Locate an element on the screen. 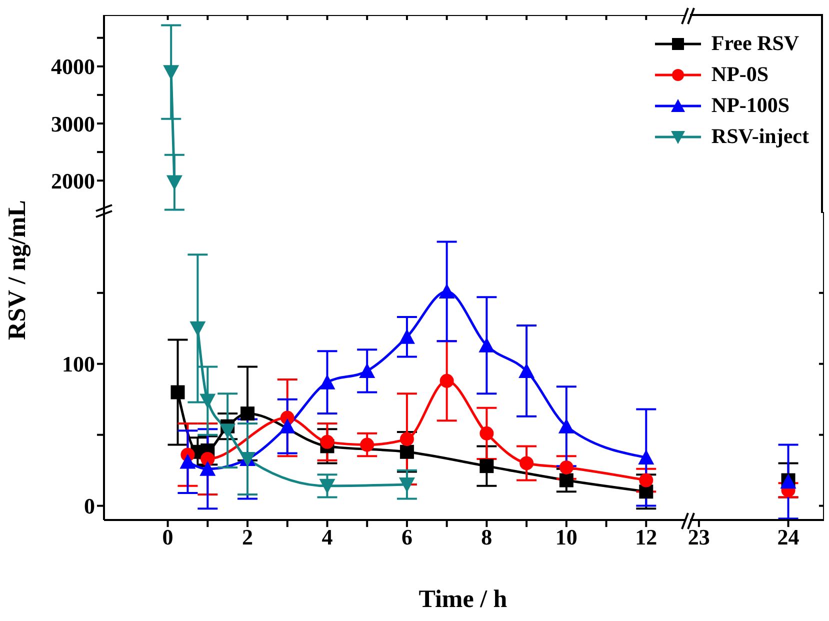  x-tick-label: 23 is located at coordinates (699, 537).